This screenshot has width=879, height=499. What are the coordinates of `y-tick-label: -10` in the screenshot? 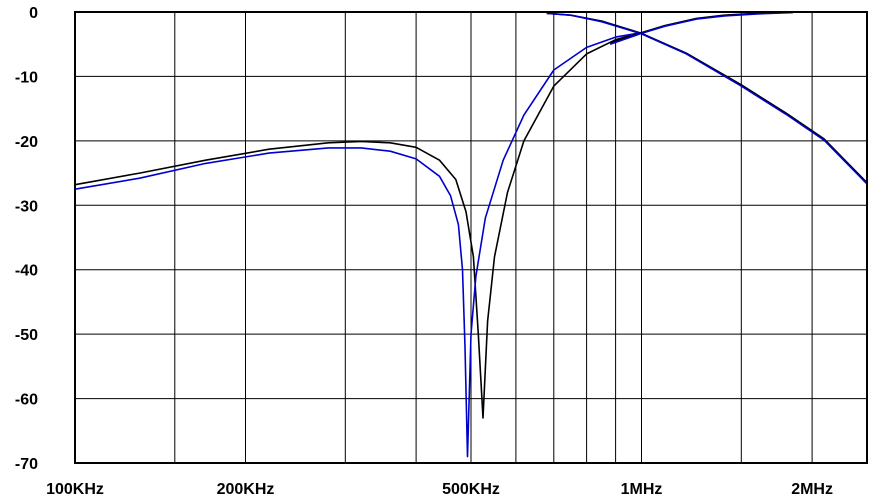 It's located at (26, 77).